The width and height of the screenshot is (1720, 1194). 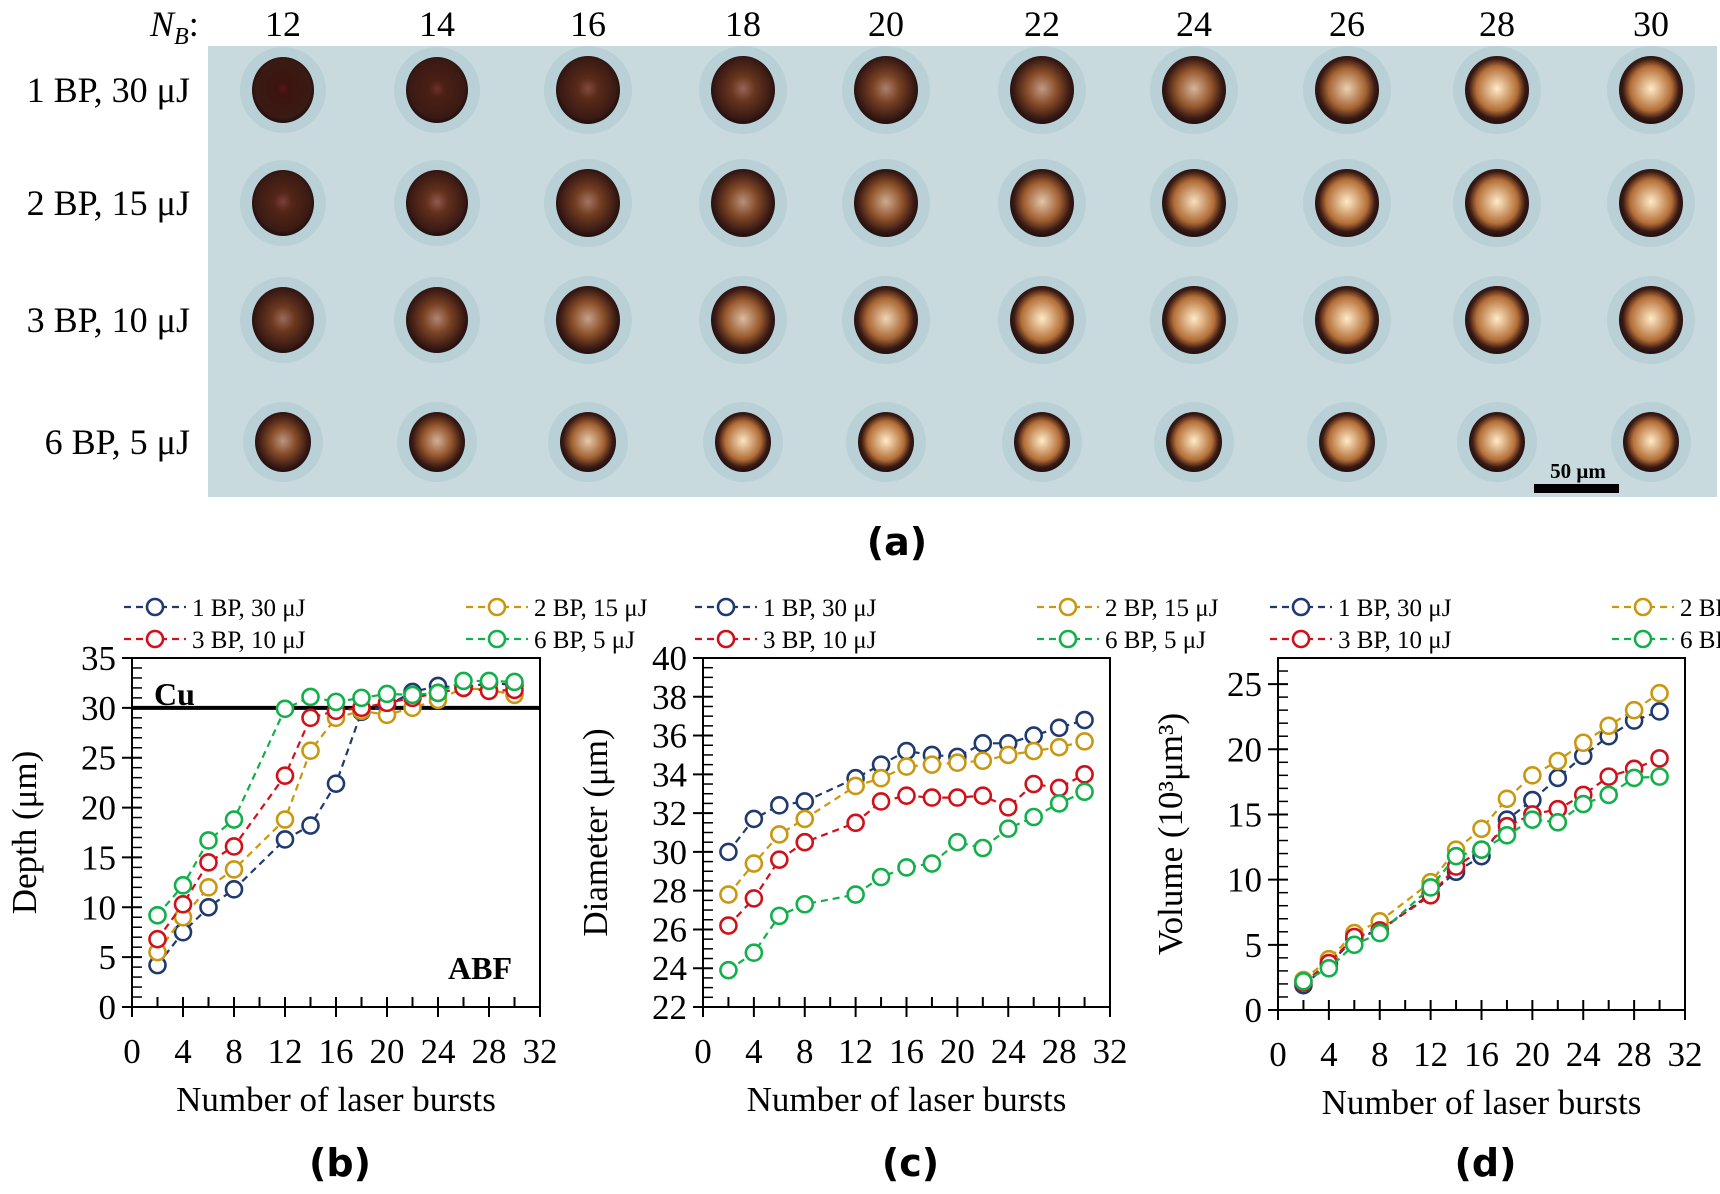 I want to click on plot-frame, so click(x=906, y=832).